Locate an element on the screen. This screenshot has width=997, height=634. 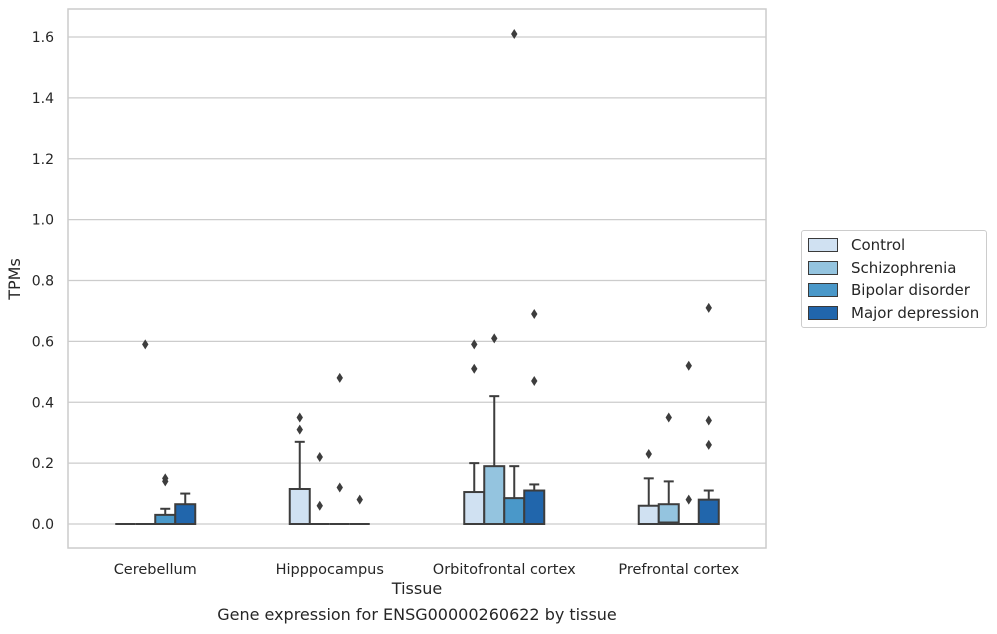
legend-item: Control is located at coordinates (894, 245).